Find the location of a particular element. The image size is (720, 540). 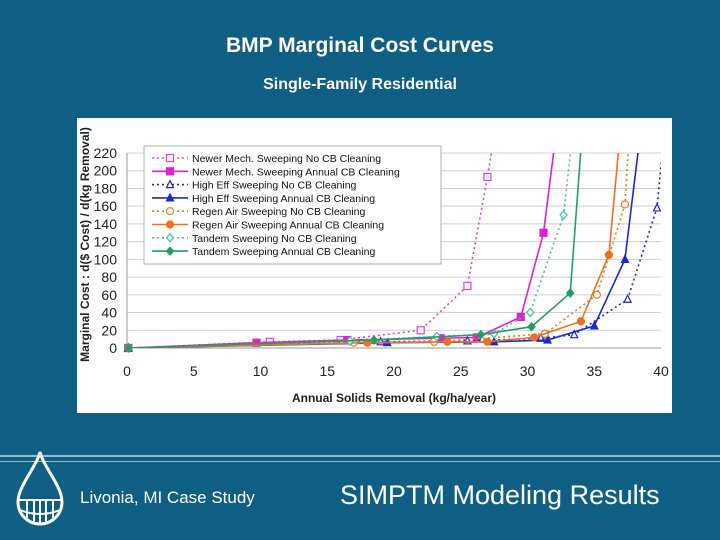

slide-title: BMP Marginal Cost Curves is located at coordinates (359, 45).